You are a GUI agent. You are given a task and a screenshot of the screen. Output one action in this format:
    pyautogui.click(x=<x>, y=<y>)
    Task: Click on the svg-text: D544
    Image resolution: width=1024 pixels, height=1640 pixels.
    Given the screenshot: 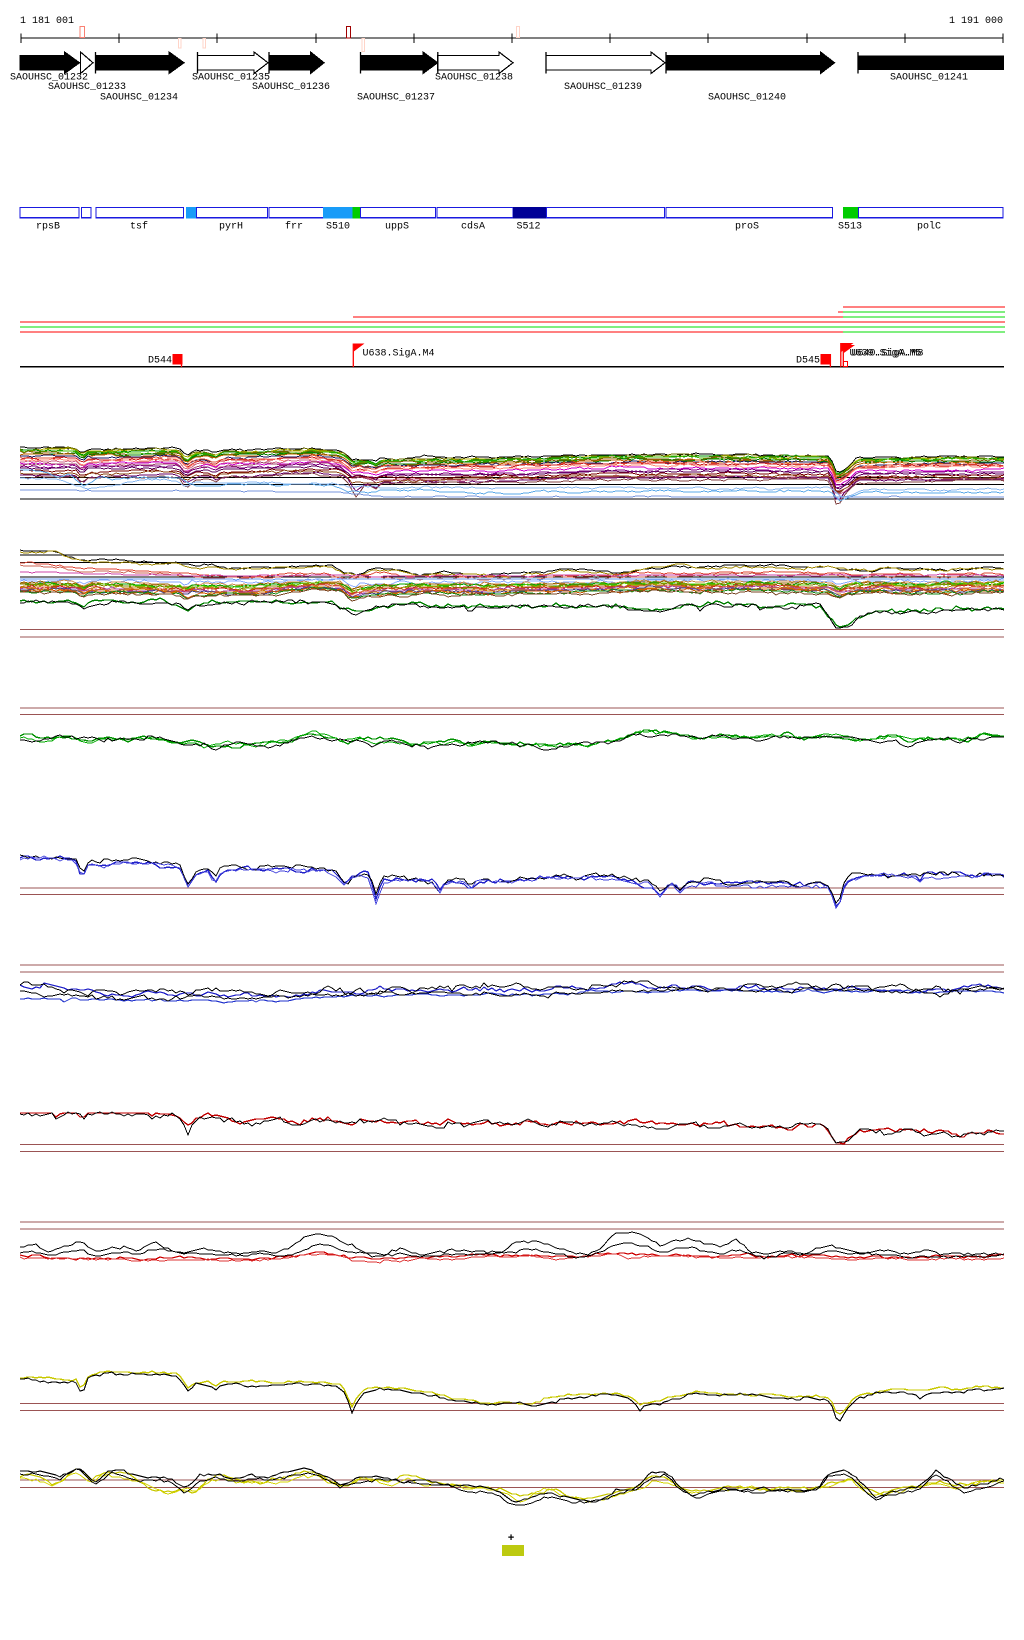 What is the action you would take?
    pyautogui.click(x=160, y=361)
    